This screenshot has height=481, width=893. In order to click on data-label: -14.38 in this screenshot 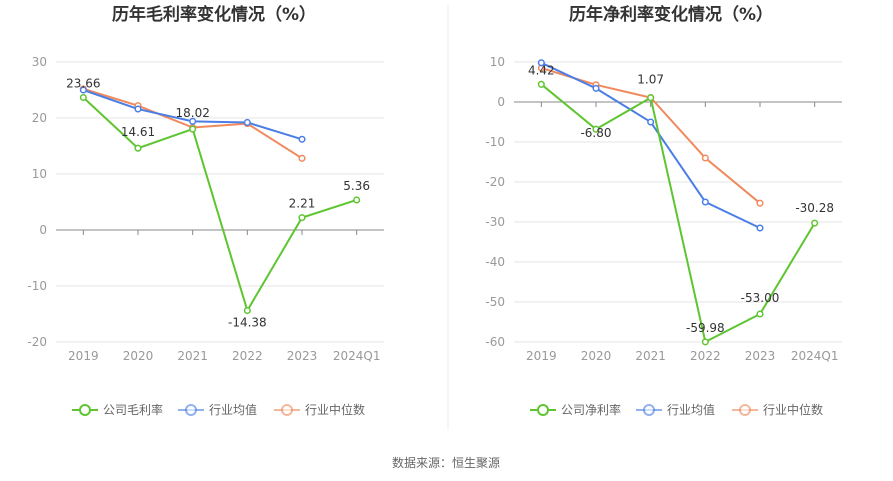, I will do `click(247, 323)`.